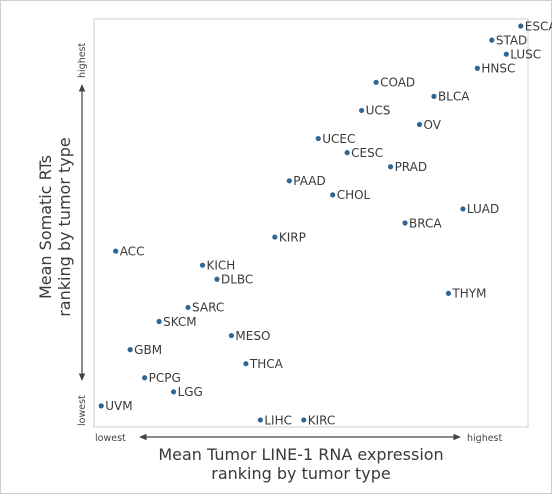  What do you see at coordinates (208, 308) in the screenshot?
I see `point-label: SARC` at bounding box center [208, 308].